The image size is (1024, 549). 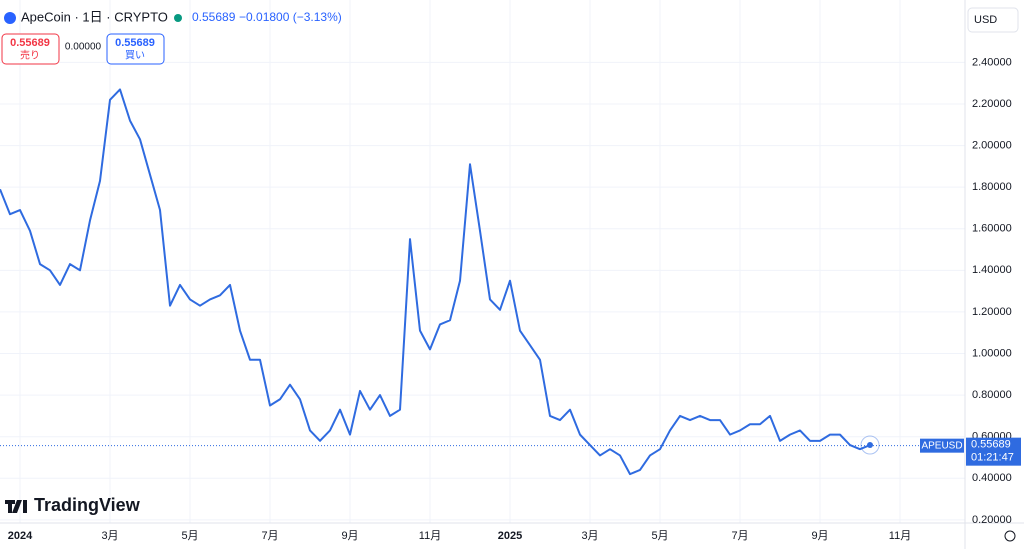 I want to click on sell-label: 売り, so click(x=30, y=55).